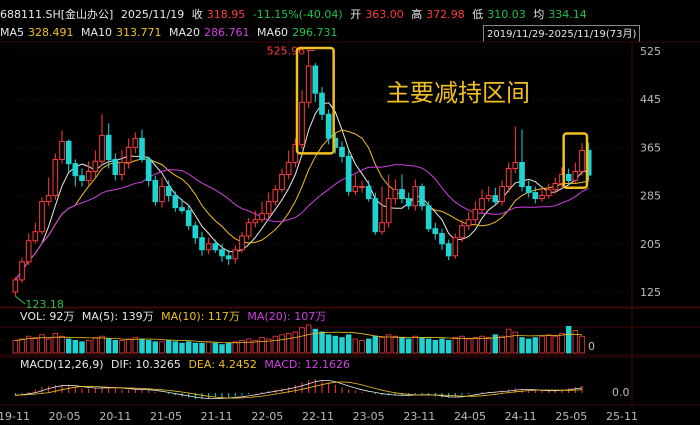 This screenshot has height=425, width=700. I want to click on vol-ma10: MA(10): 117万, so click(200, 316).